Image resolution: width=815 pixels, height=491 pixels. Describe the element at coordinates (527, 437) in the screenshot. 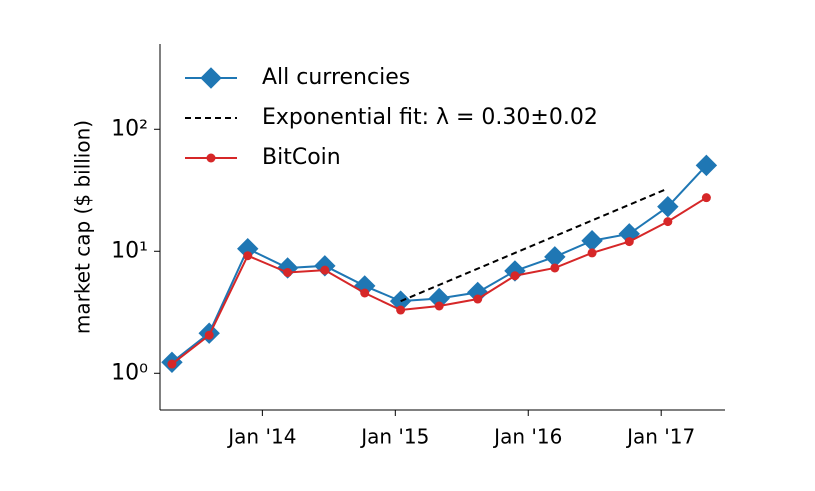

I see `x-tick-label: Jan '16` at that location.